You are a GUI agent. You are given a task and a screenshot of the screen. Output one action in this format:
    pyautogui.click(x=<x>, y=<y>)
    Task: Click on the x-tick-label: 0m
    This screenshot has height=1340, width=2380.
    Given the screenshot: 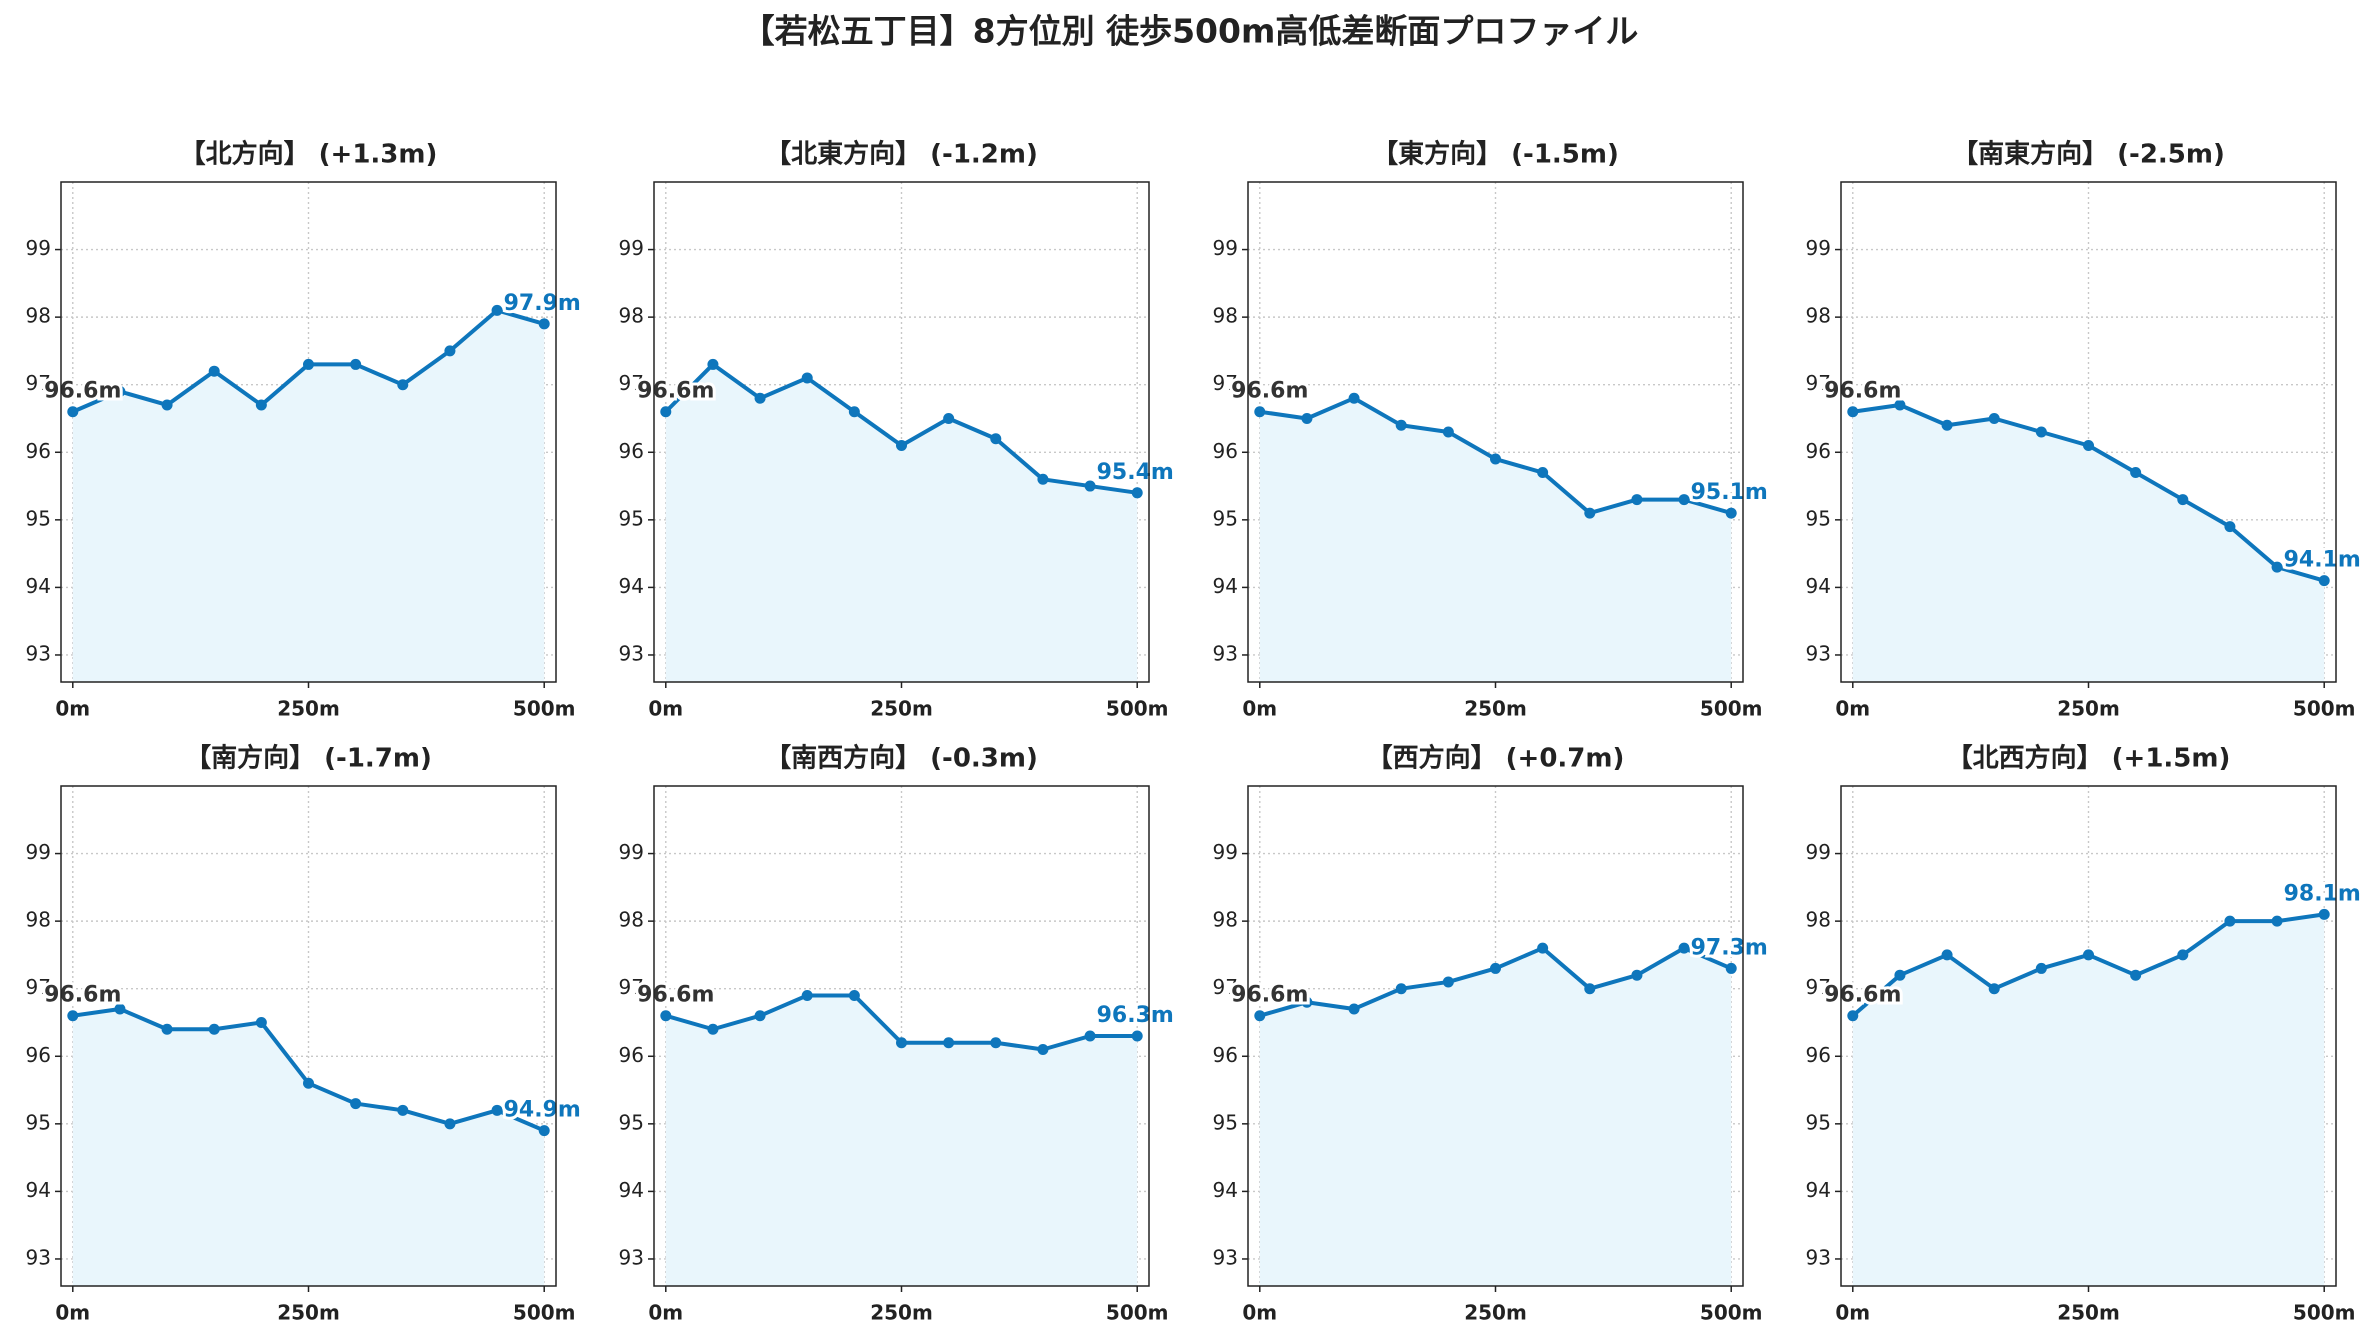 What is the action you would take?
    pyautogui.click(x=72, y=709)
    